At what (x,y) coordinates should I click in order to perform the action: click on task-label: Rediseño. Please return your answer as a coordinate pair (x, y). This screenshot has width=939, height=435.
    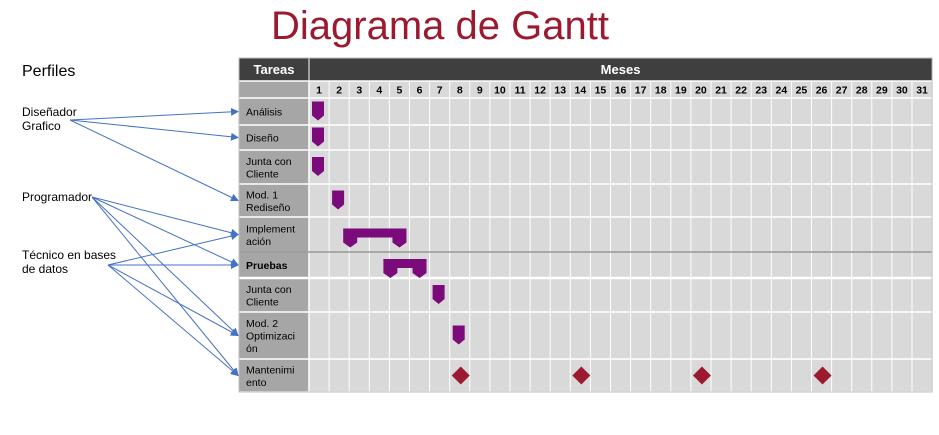
    Looking at the image, I should click on (268, 208).